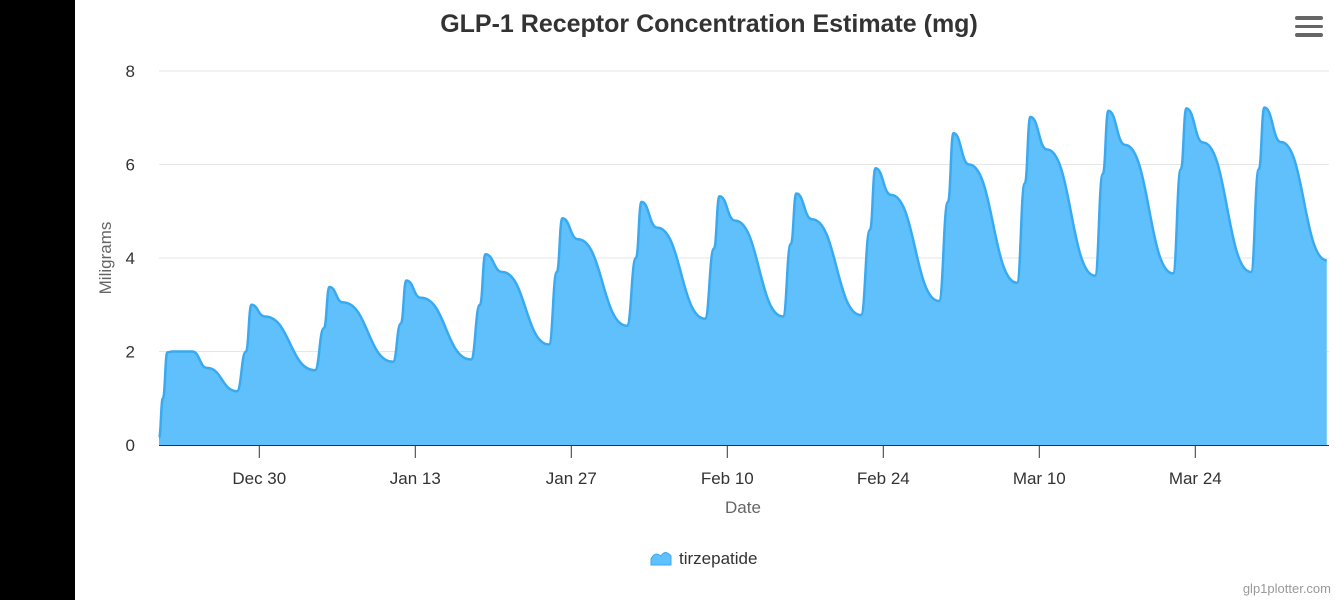 The image size is (1343, 600). Describe the element at coordinates (130, 165) in the screenshot. I see `y-tick-label: 6` at that location.